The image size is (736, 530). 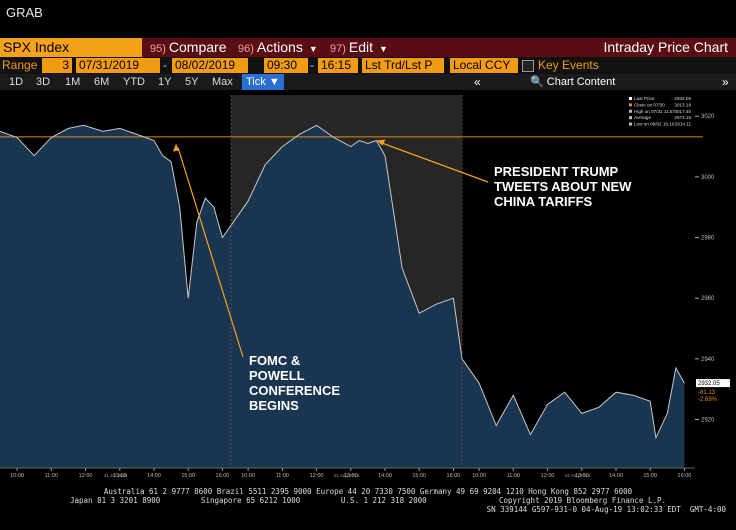 I want to click on fomc-annotation-line: BEGINS, so click(x=274, y=405).